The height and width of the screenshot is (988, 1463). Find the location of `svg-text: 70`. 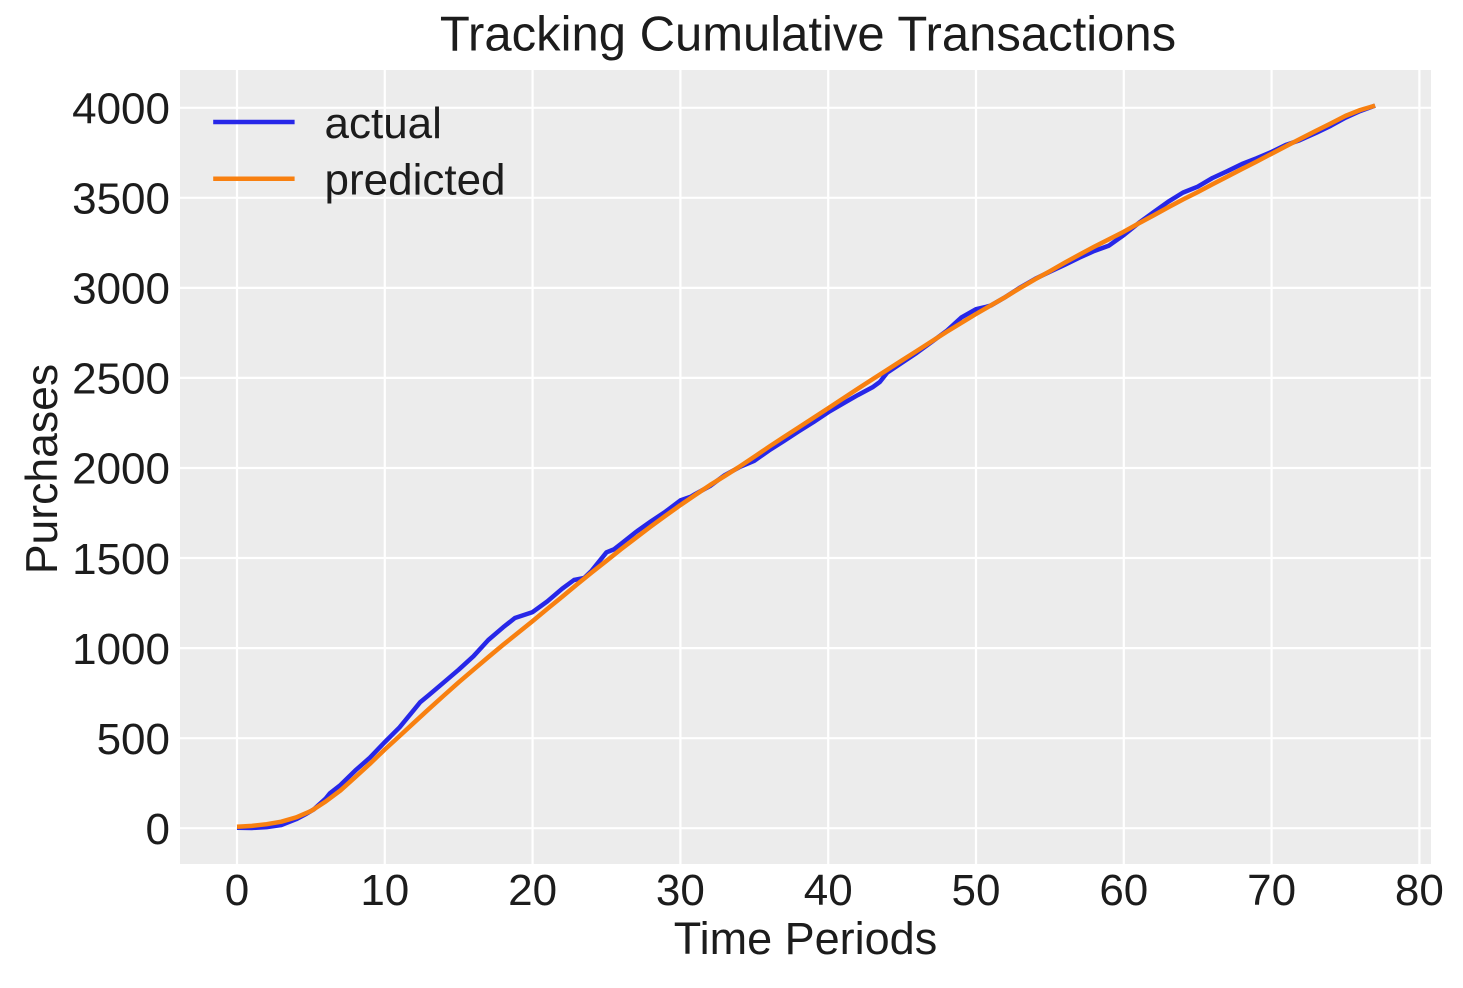

svg-text: 70 is located at coordinates (1271, 890).